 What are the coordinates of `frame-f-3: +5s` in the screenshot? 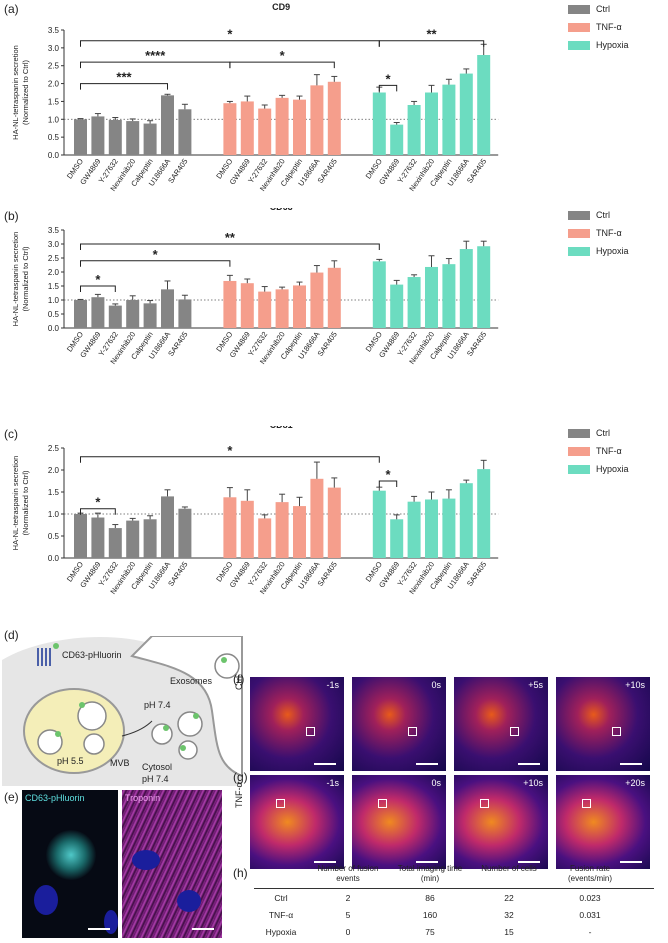 It's located at (501, 724).